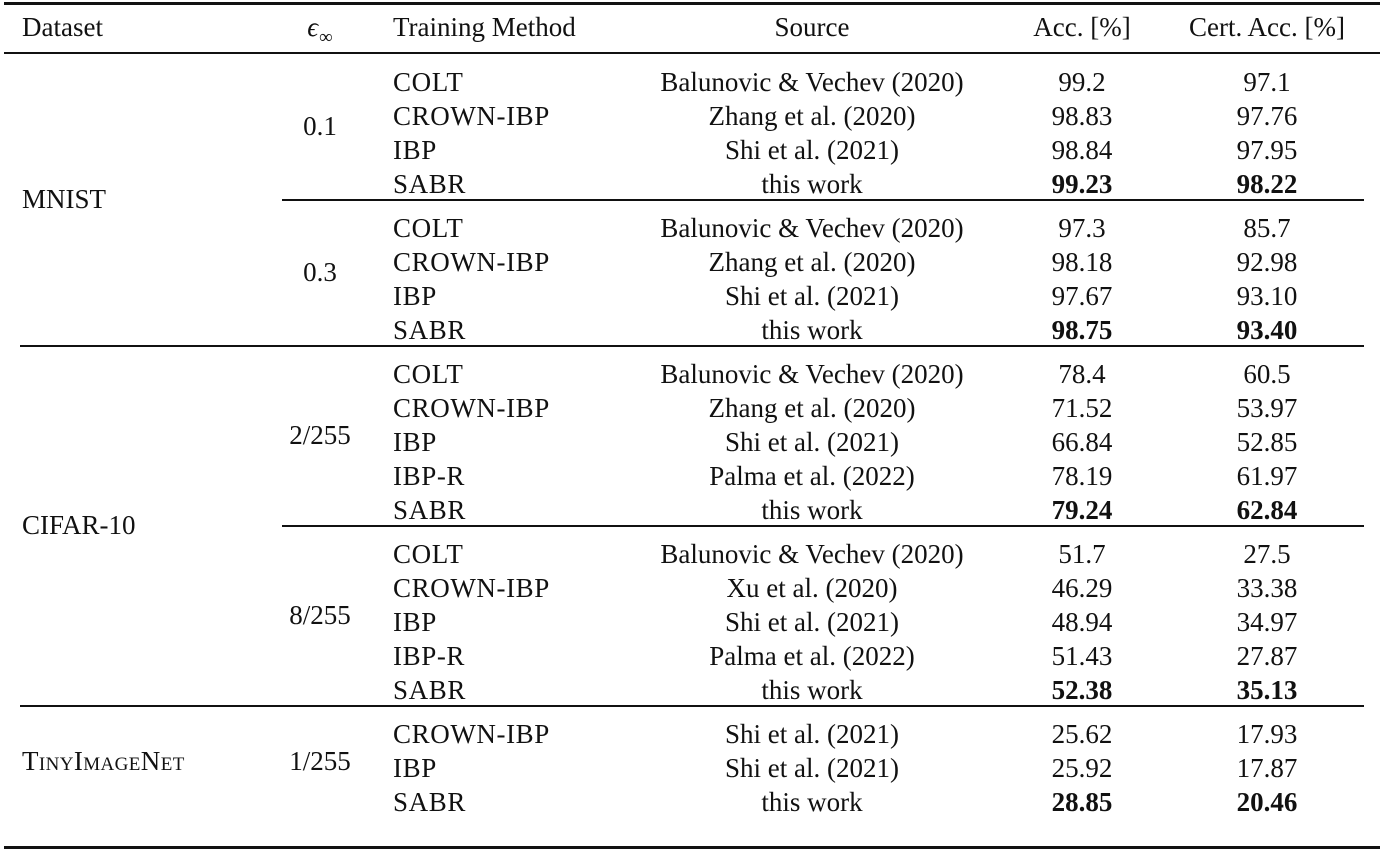 The image size is (1384, 852). I want to click on dataset-name-cell: CIFAR-10, so click(79, 525).